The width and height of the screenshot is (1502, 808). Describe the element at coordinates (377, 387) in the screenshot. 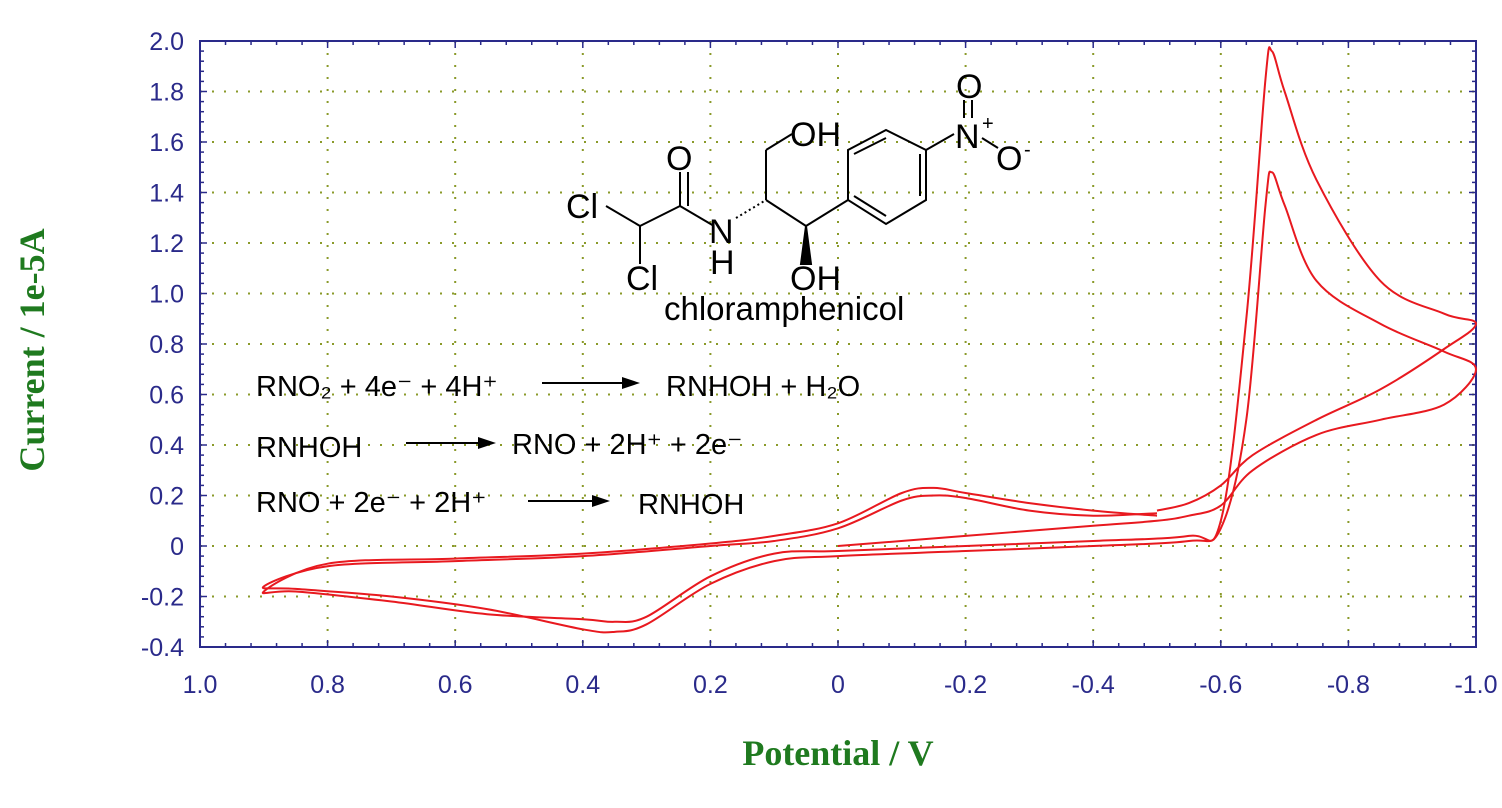

I see `reaction-1-left: RNO₂ + 4e⁻ + 4H⁺` at that location.